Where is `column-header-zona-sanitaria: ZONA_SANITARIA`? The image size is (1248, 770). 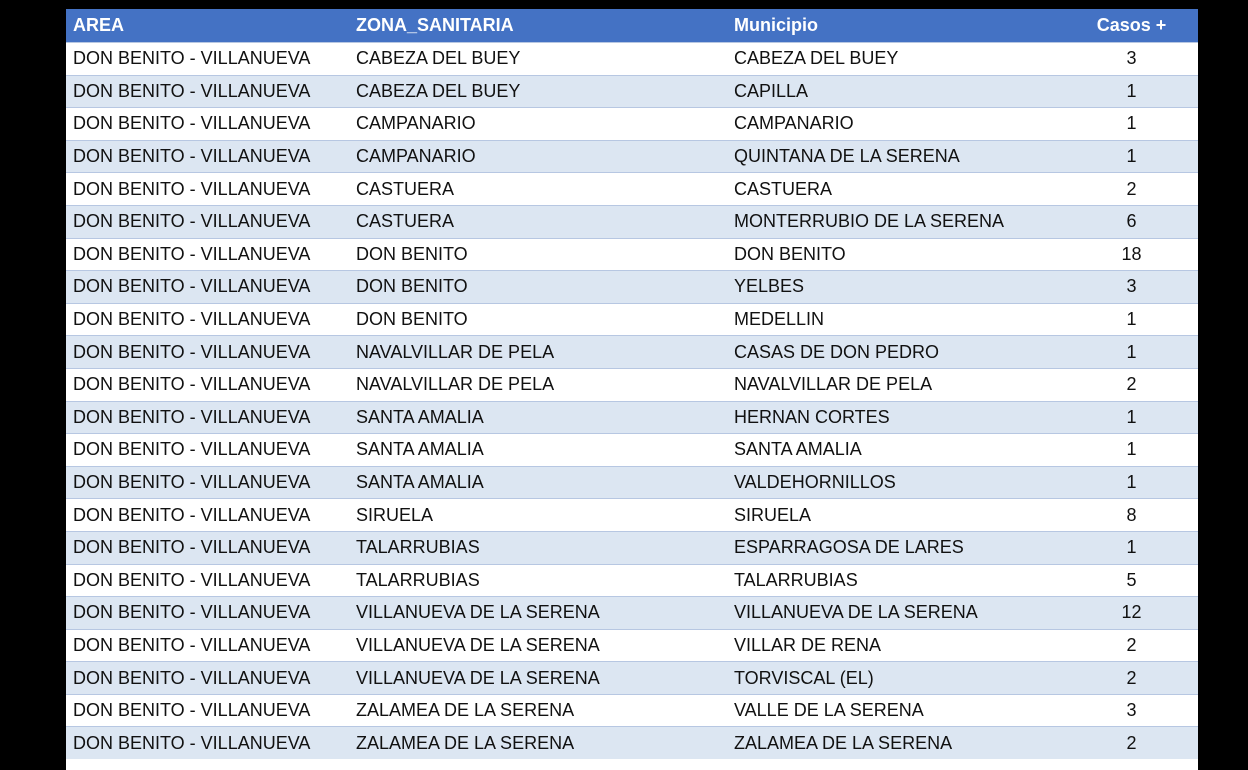 column-header-zona-sanitaria: ZONA_SANITARIA is located at coordinates (538, 26).